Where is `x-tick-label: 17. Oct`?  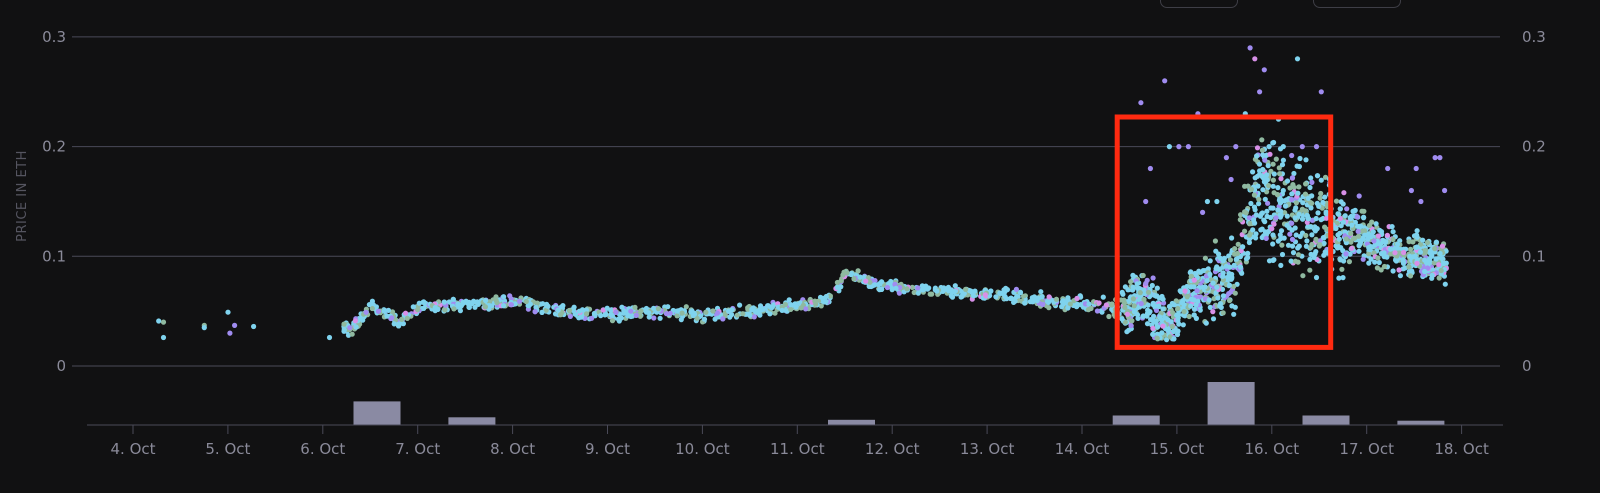 x-tick-label: 17. Oct is located at coordinates (1366, 449).